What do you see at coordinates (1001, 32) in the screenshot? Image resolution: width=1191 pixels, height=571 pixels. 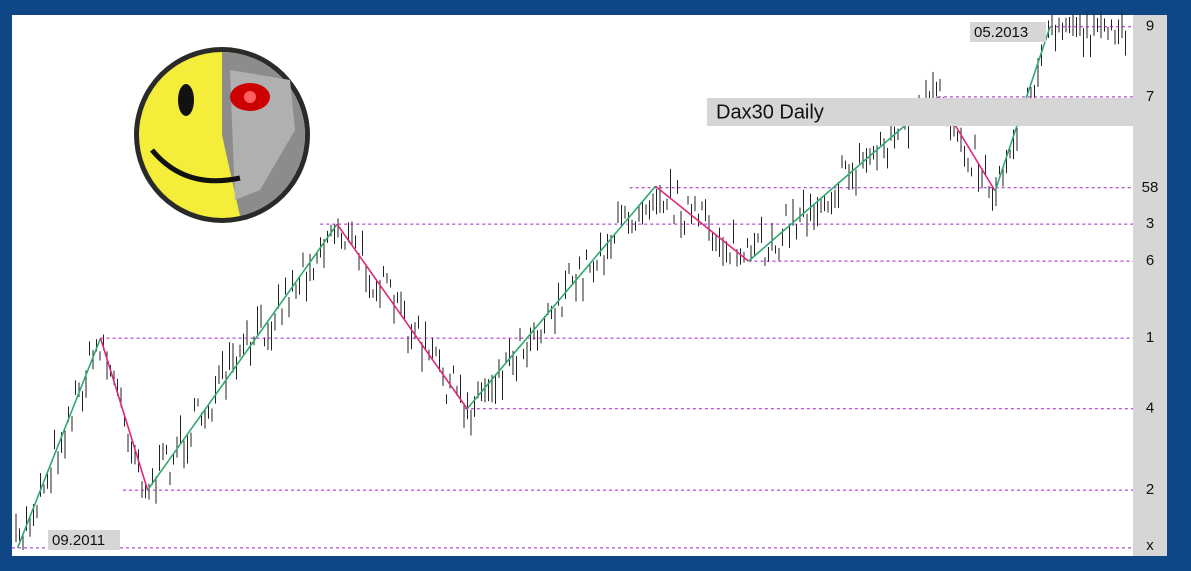 I see `date-label: 05.2013` at bounding box center [1001, 32].